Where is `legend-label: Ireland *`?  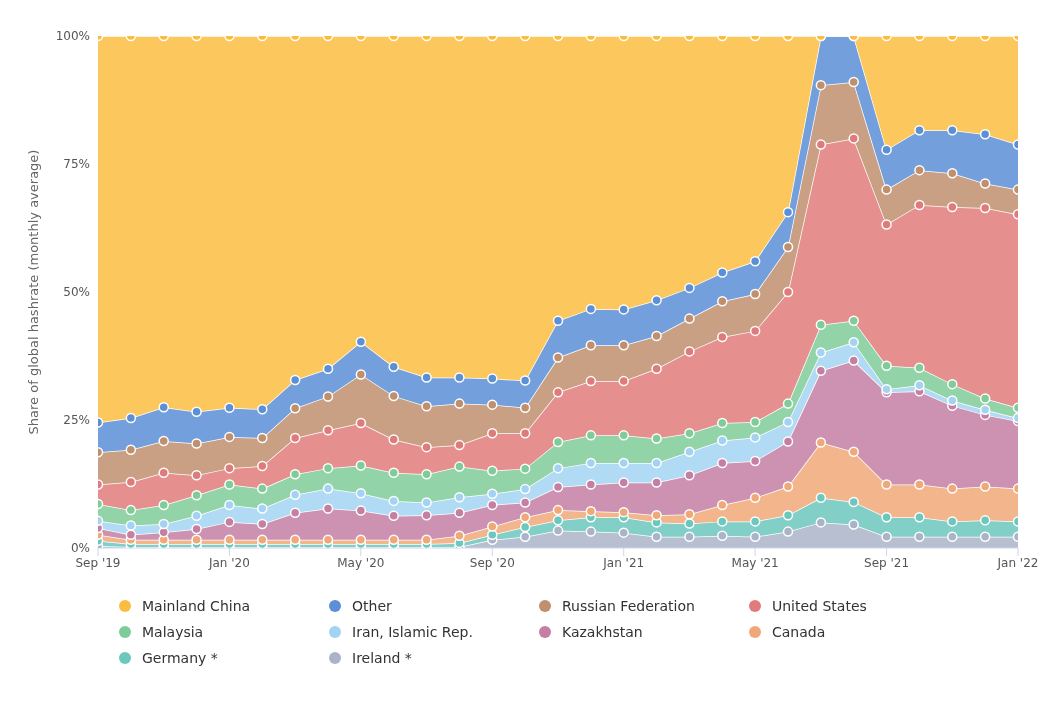
legend-label: Ireland * is located at coordinates (382, 658).